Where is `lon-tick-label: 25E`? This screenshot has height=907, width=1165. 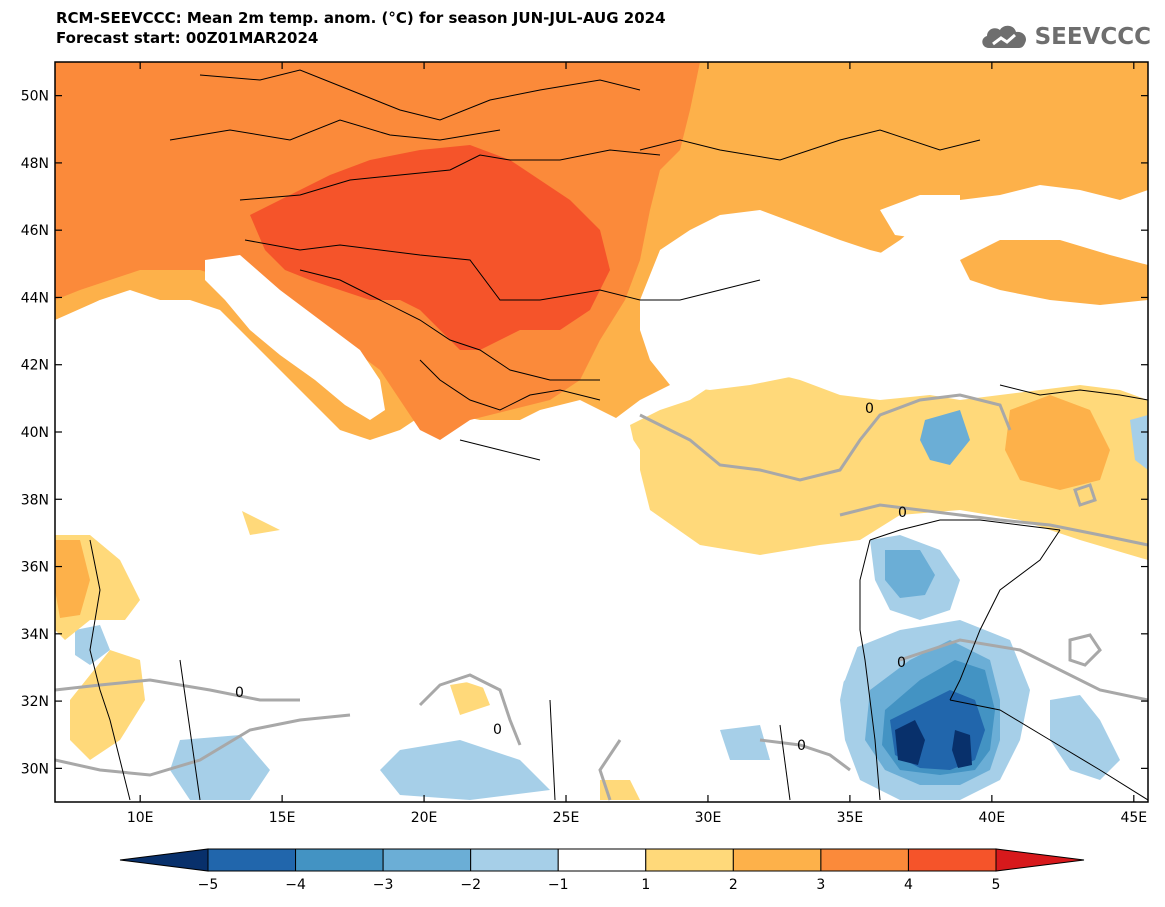 lon-tick-label: 25E is located at coordinates (566, 818).